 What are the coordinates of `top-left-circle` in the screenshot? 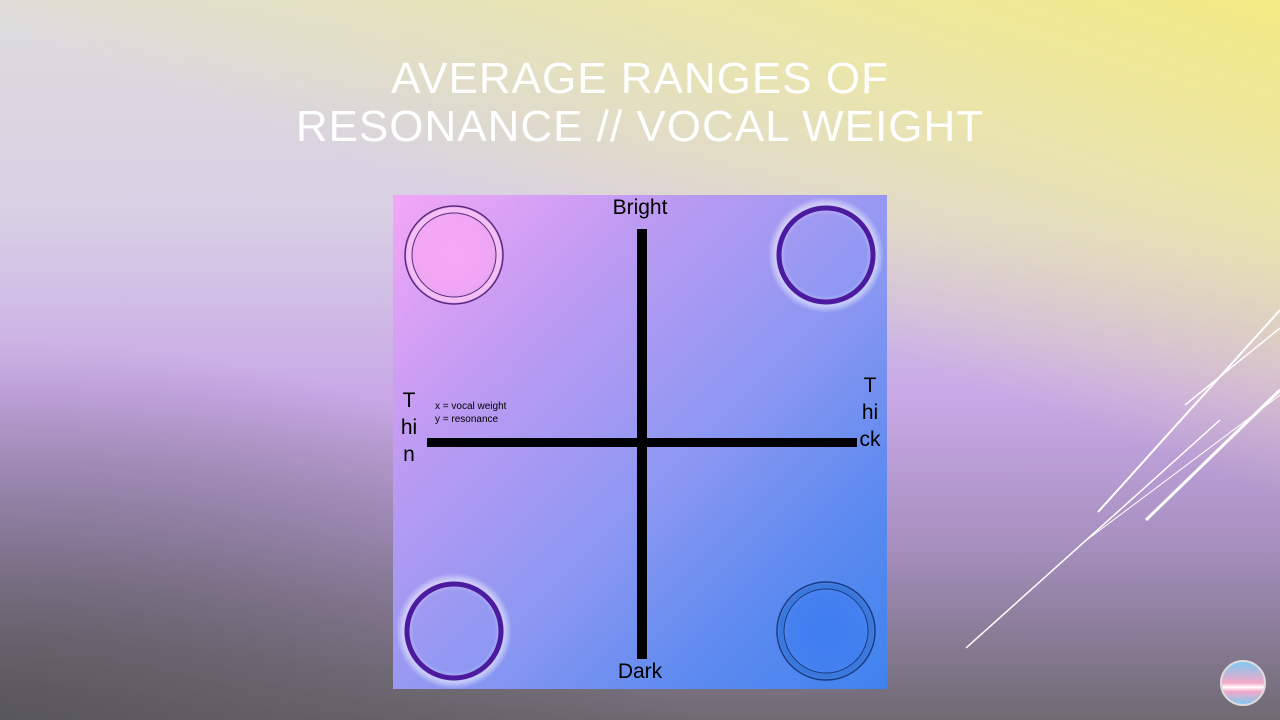 It's located at (454, 255).